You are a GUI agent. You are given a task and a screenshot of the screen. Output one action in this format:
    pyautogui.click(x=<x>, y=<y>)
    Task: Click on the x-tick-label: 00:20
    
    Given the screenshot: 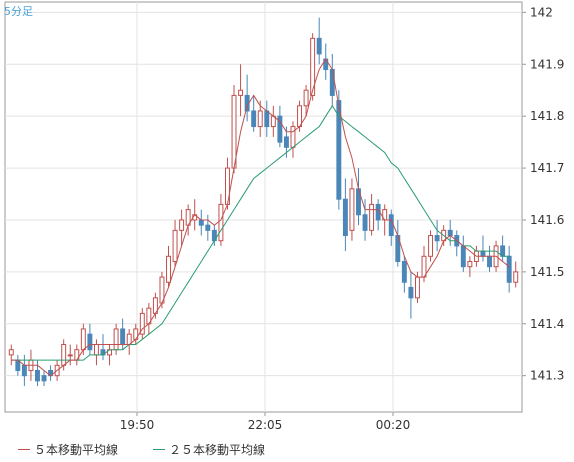 What is the action you would take?
    pyautogui.click(x=393, y=425)
    